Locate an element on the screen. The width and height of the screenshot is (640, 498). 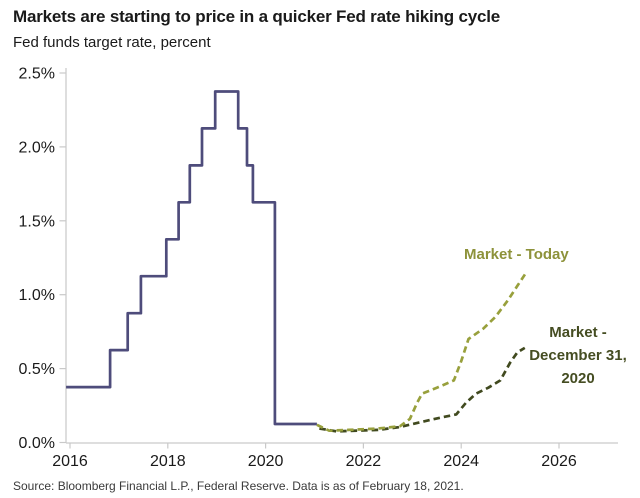
legend-market-dec-2020-label: Market - December 31, 2020 is located at coordinates (578, 355).